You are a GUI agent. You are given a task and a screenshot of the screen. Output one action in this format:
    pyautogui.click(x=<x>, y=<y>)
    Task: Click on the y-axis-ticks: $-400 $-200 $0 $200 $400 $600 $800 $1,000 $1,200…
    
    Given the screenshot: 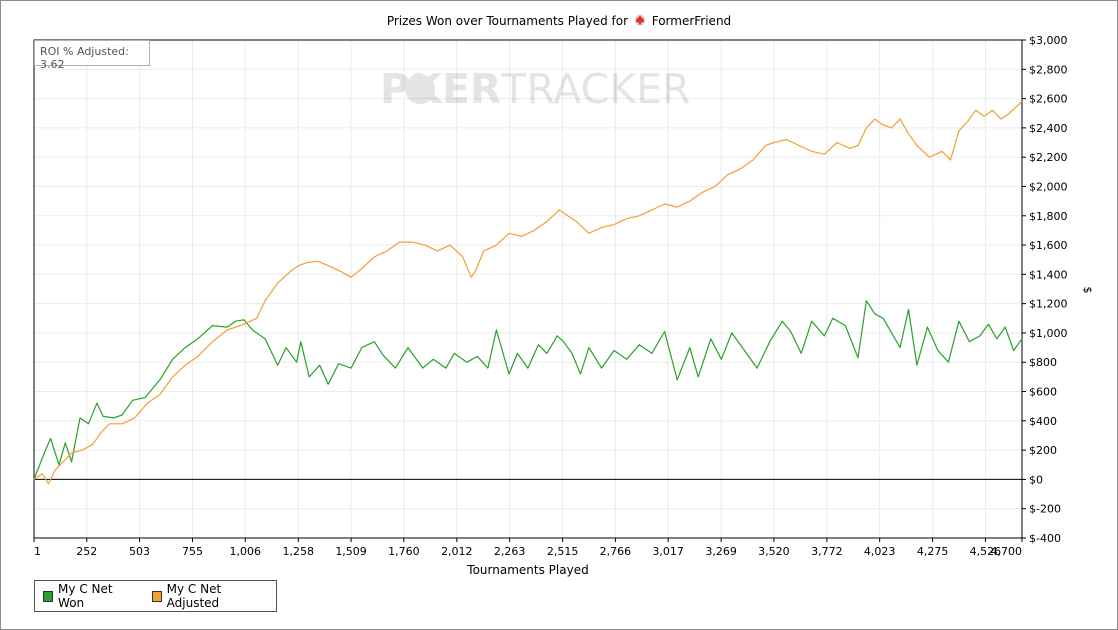 What is the action you would take?
    pyautogui.click(x=1045, y=289)
    